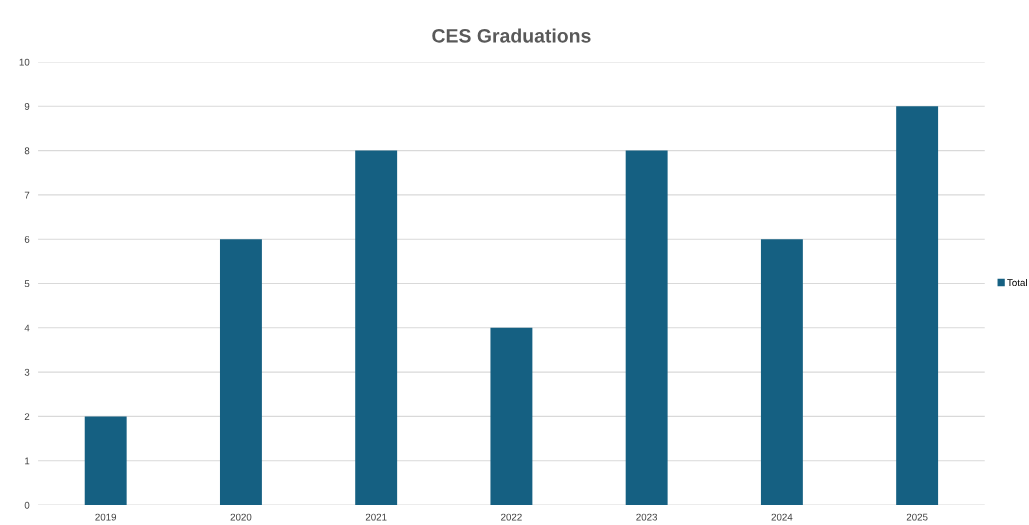 Image resolution: width=1029 pixels, height=525 pixels. I want to click on y-tick-label: 0, so click(27, 505).